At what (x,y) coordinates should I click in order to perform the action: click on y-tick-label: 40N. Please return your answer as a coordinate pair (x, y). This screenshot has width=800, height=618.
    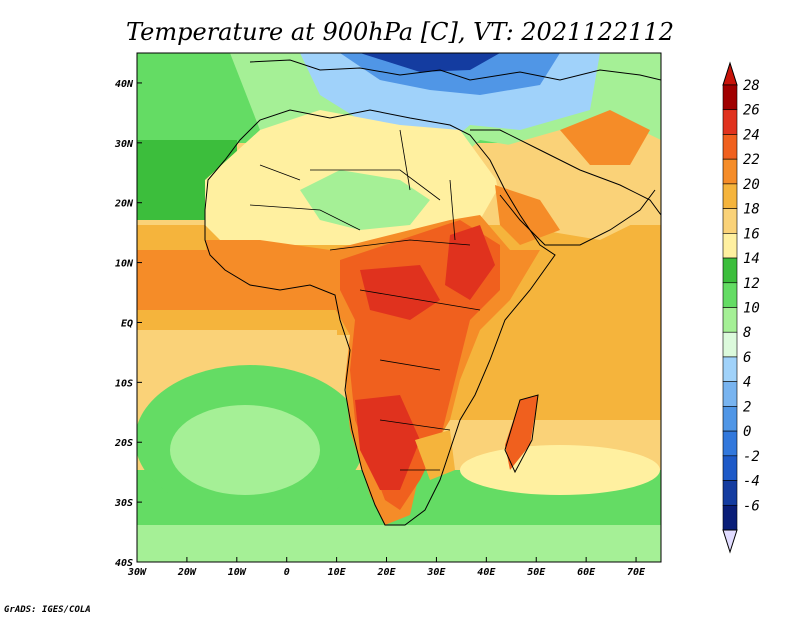
    Looking at the image, I should click on (124, 84).